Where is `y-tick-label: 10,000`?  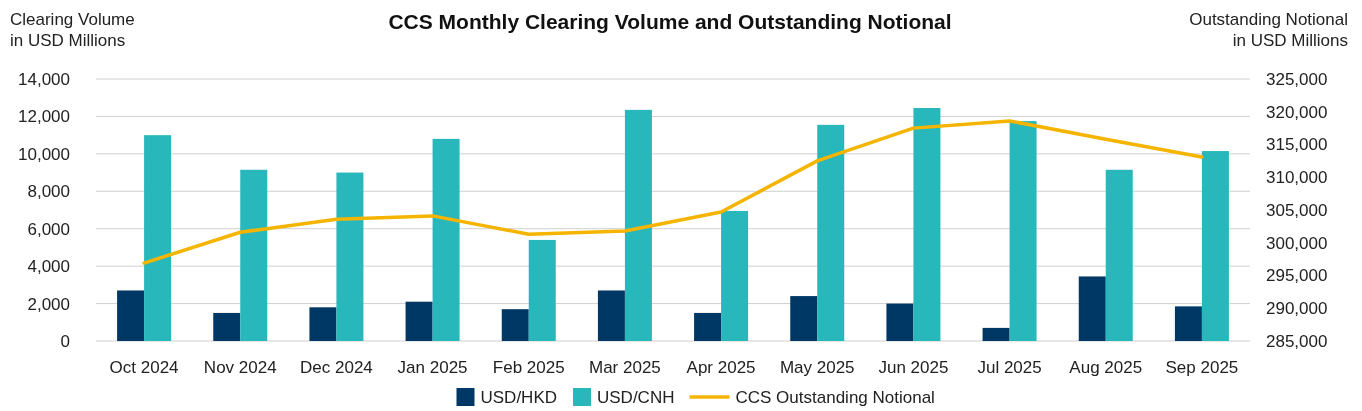
y-tick-label: 10,000 is located at coordinates (44, 154).